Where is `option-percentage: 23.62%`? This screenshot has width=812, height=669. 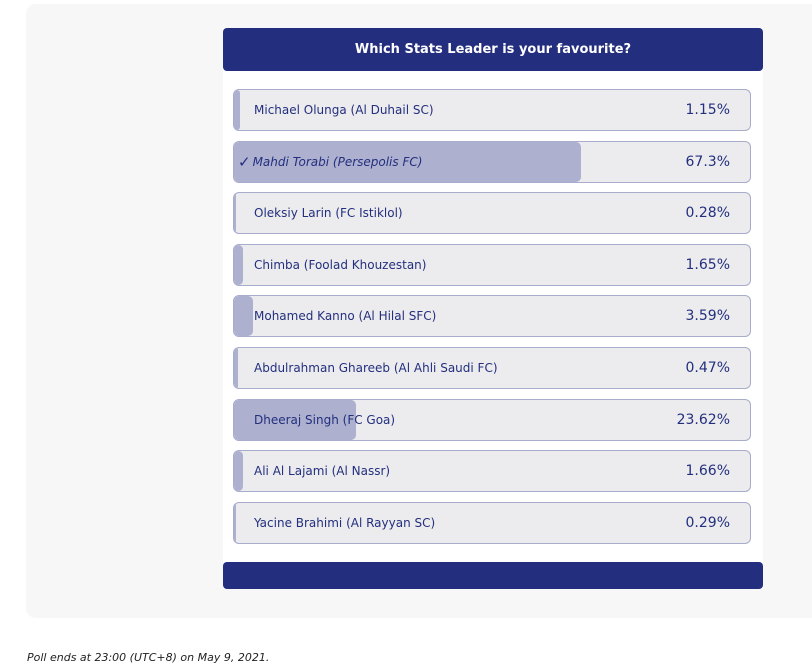 option-percentage: 23.62% is located at coordinates (703, 420).